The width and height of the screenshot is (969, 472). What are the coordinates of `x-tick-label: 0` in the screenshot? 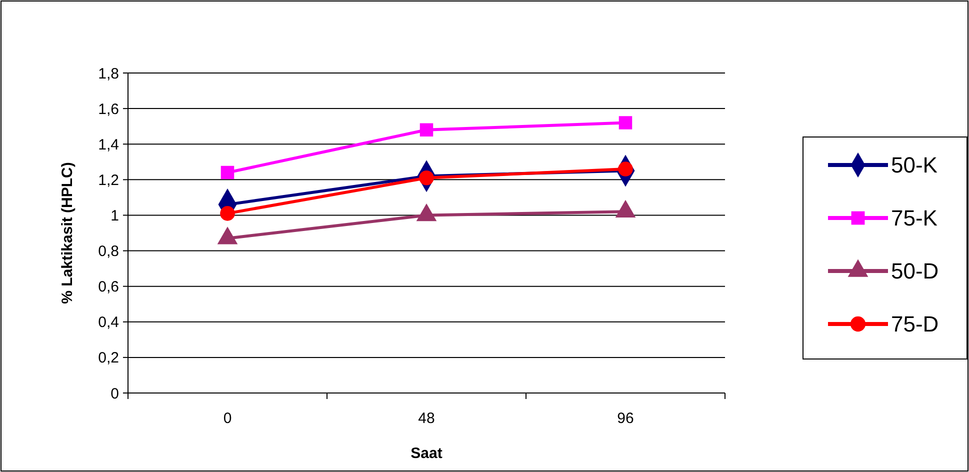 It's located at (227, 418).